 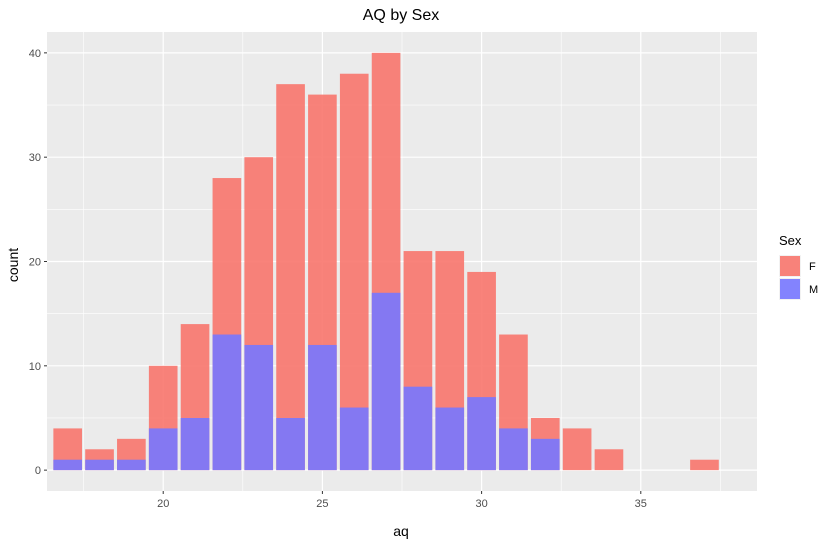 What do you see at coordinates (13, 265) in the screenshot?
I see `y-axis-title: count` at bounding box center [13, 265].